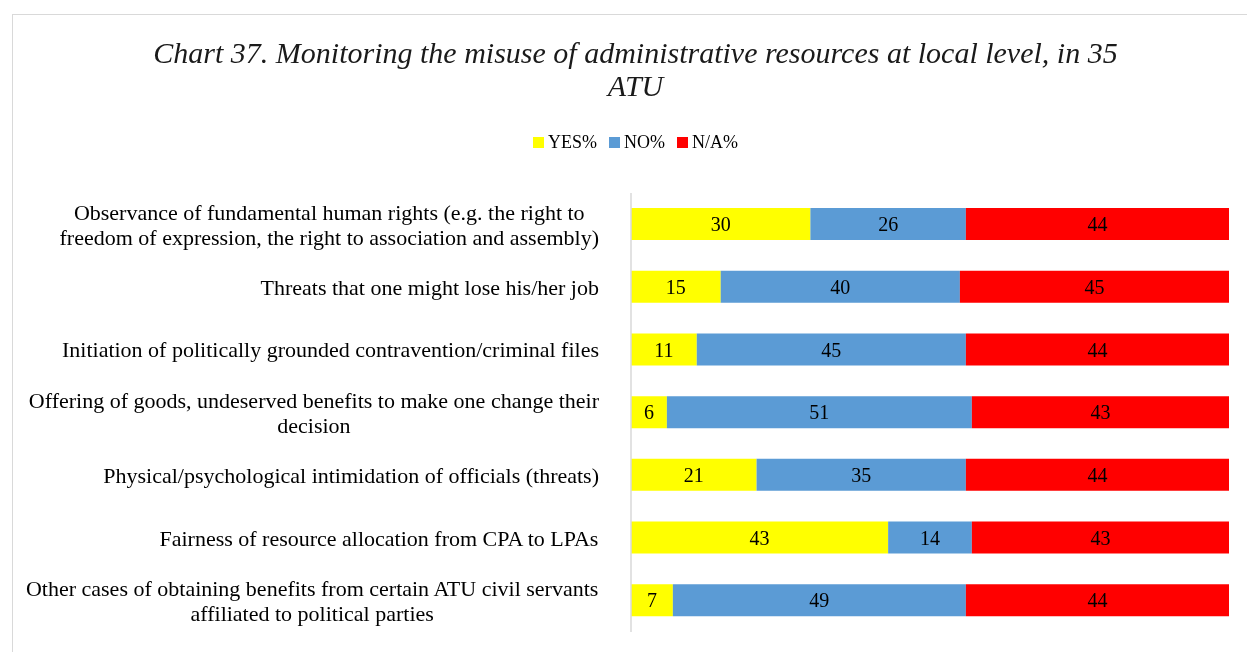 The image size is (1247, 652). What do you see at coordinates (351, 475) in the screenshot?
I see `y-tick-label: Physical/psychological intimidation of officials (threats)` at bounding box center [351, 475].